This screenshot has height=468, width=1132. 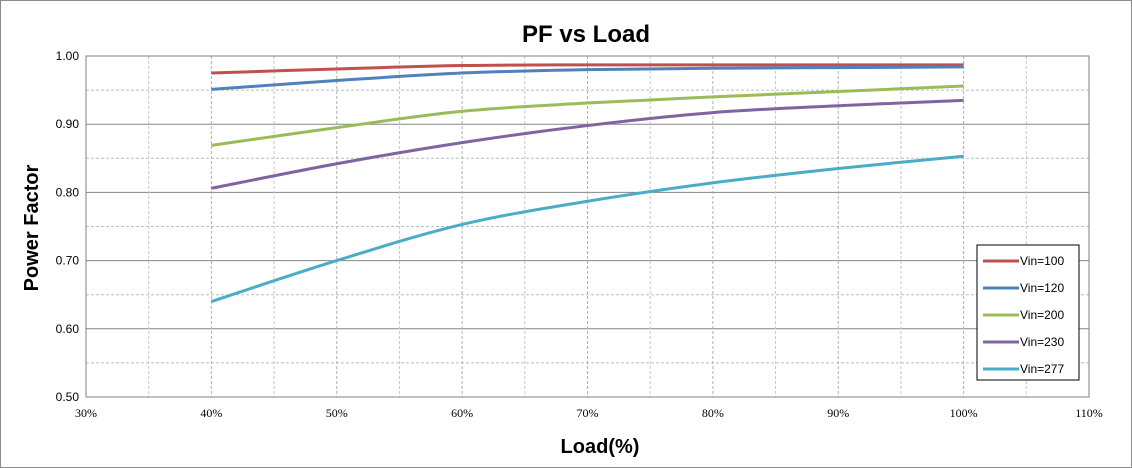 I want to click on x-tick-label: 90%, so click(x=838, y=413).